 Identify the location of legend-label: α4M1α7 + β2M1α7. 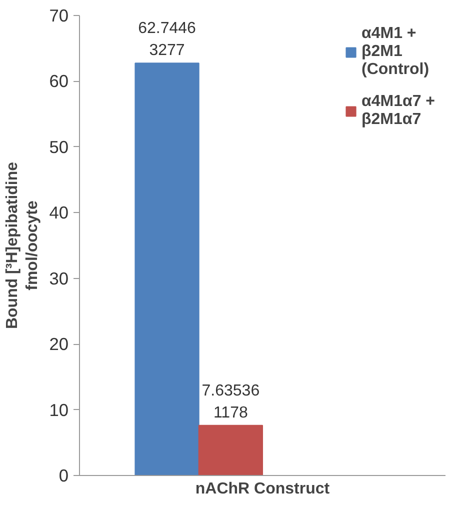
(398, 111).